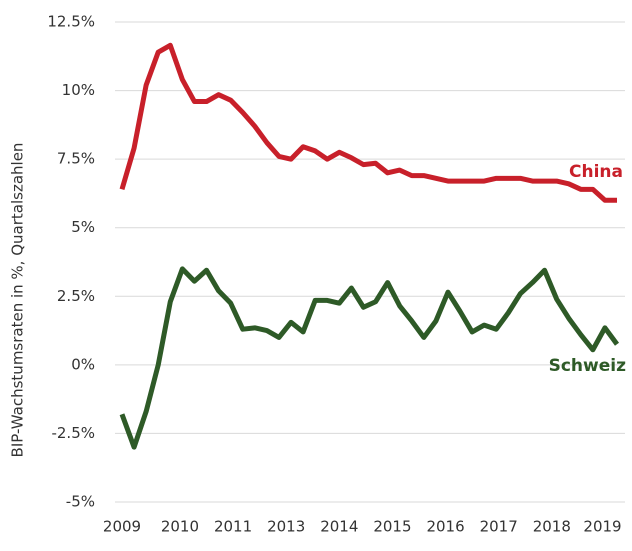  Describe the element at coordinates (552, 527) in the screenshot. I see `x-tick-label: 2018` at that location.